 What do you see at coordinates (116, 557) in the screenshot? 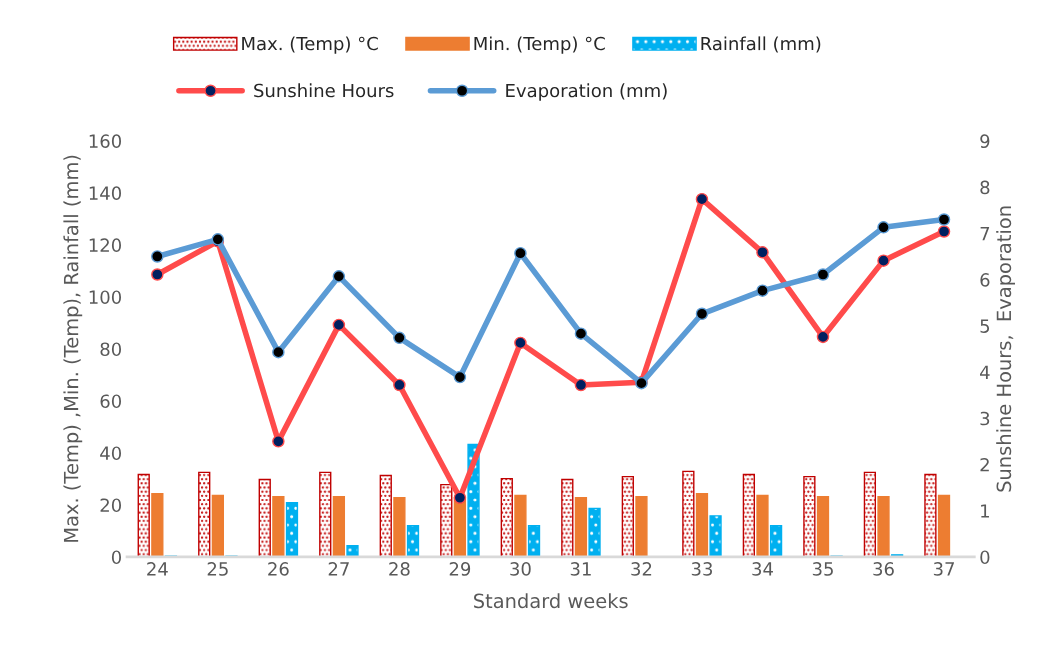
I see `y-tick-label: 0` at bounding box center [116, 557].